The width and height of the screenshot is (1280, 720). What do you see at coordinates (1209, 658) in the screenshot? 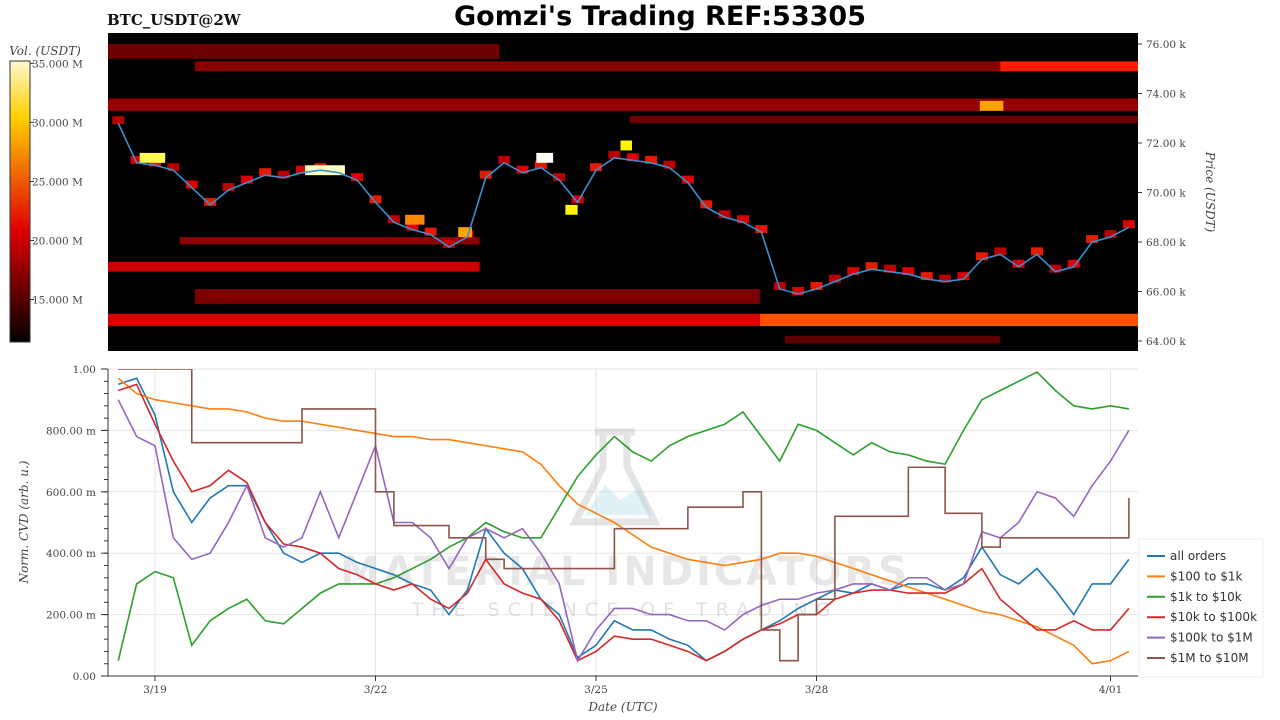
I see `legend-label: $1M to $10M` at bounding box center [1209, 658].